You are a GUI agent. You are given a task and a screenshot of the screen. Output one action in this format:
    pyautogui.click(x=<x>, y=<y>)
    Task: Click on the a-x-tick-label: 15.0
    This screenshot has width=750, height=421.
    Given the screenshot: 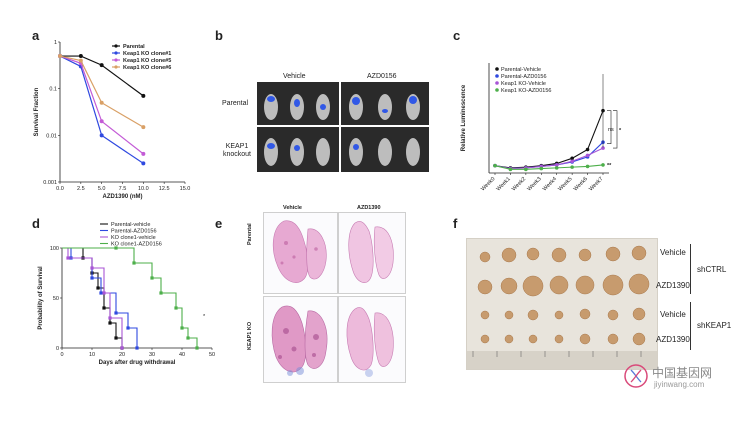 What is the action you would take?
    pyautogui.click(x=185, y=189)
    